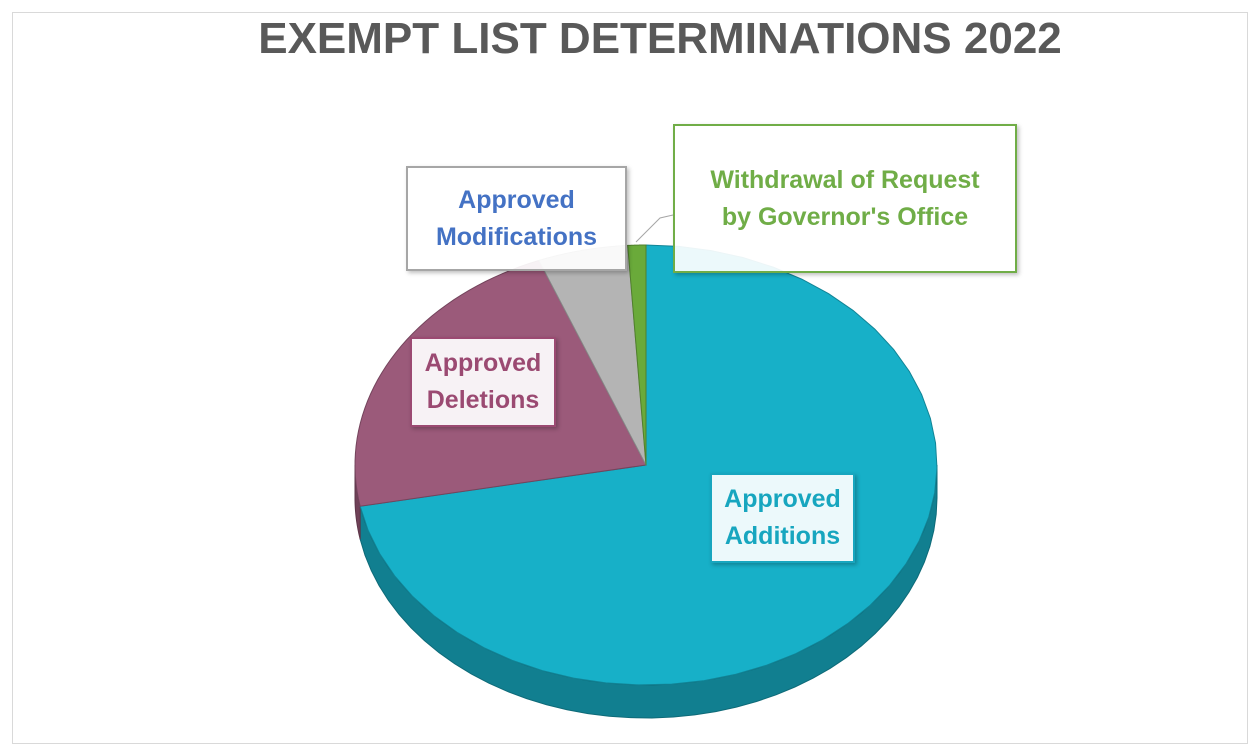 This screenshot has height=744, width=1248. I want to click on data-label: Approved Deletions, so click(483, 382).